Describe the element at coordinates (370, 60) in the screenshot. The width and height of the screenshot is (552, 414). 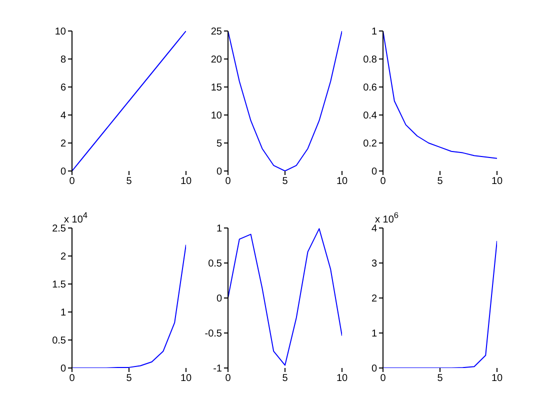
I see `y-tick-label: 0.8` at that location.